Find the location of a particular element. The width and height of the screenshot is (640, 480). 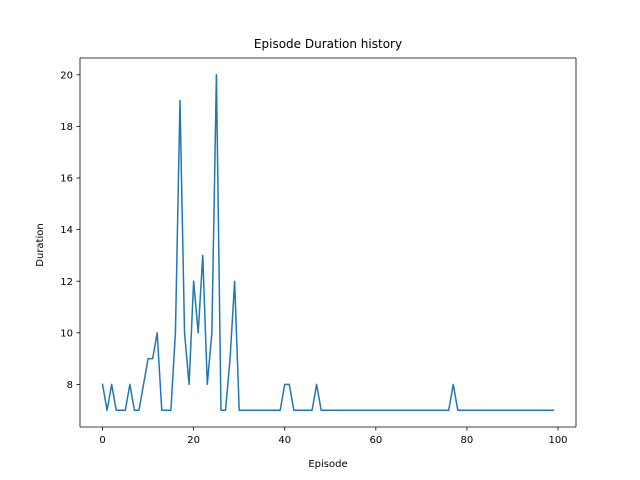

y-tick-label: 14 is located at coordinates (66, 230).